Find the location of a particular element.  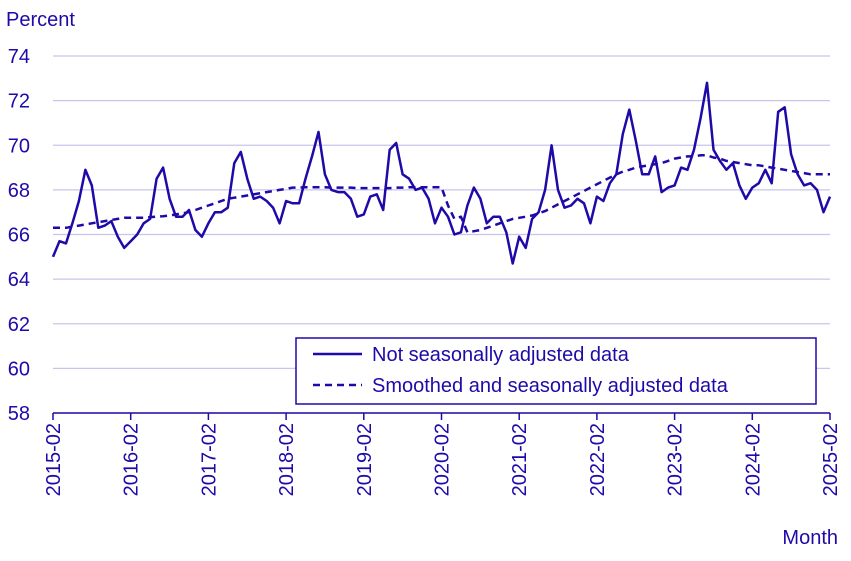

y-tick-label-60: 60 is located at coordinates (19, 369).